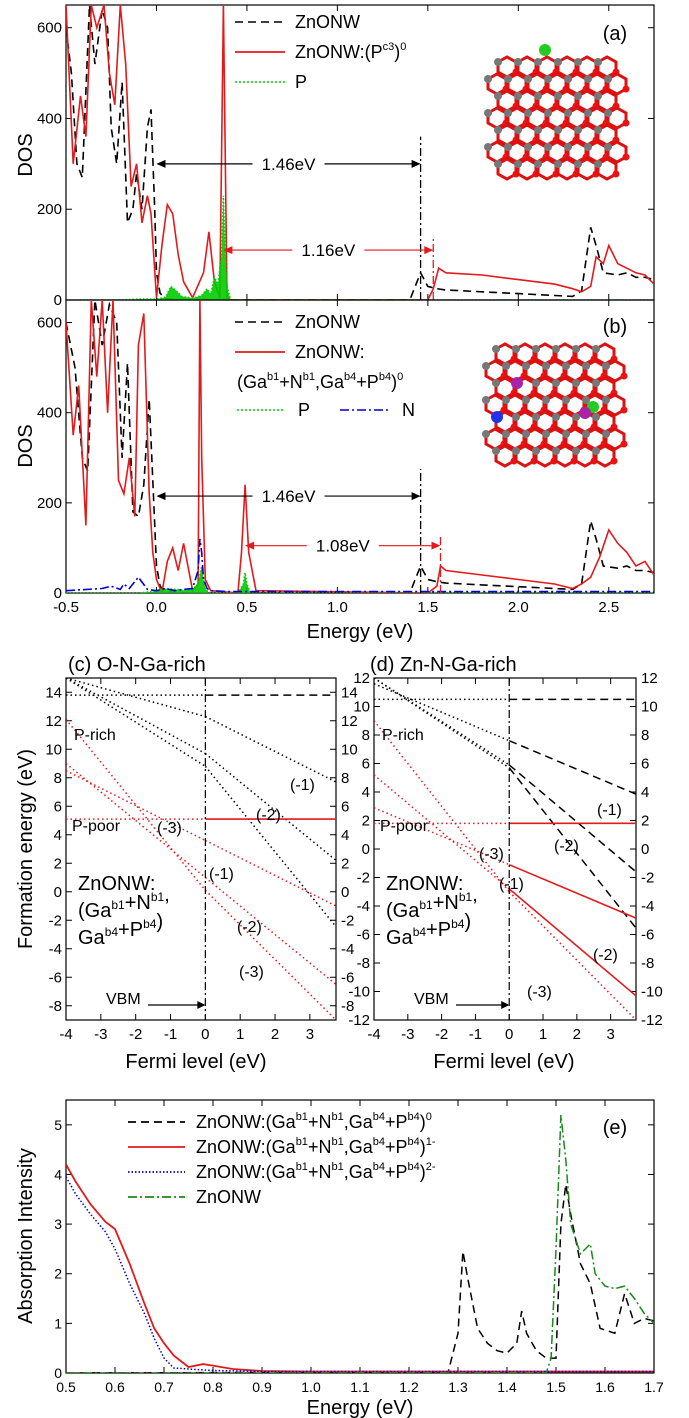 This screenshot has width=689, height=1418. I want to click on y-tick-label-right: 4, so click(345, 835).